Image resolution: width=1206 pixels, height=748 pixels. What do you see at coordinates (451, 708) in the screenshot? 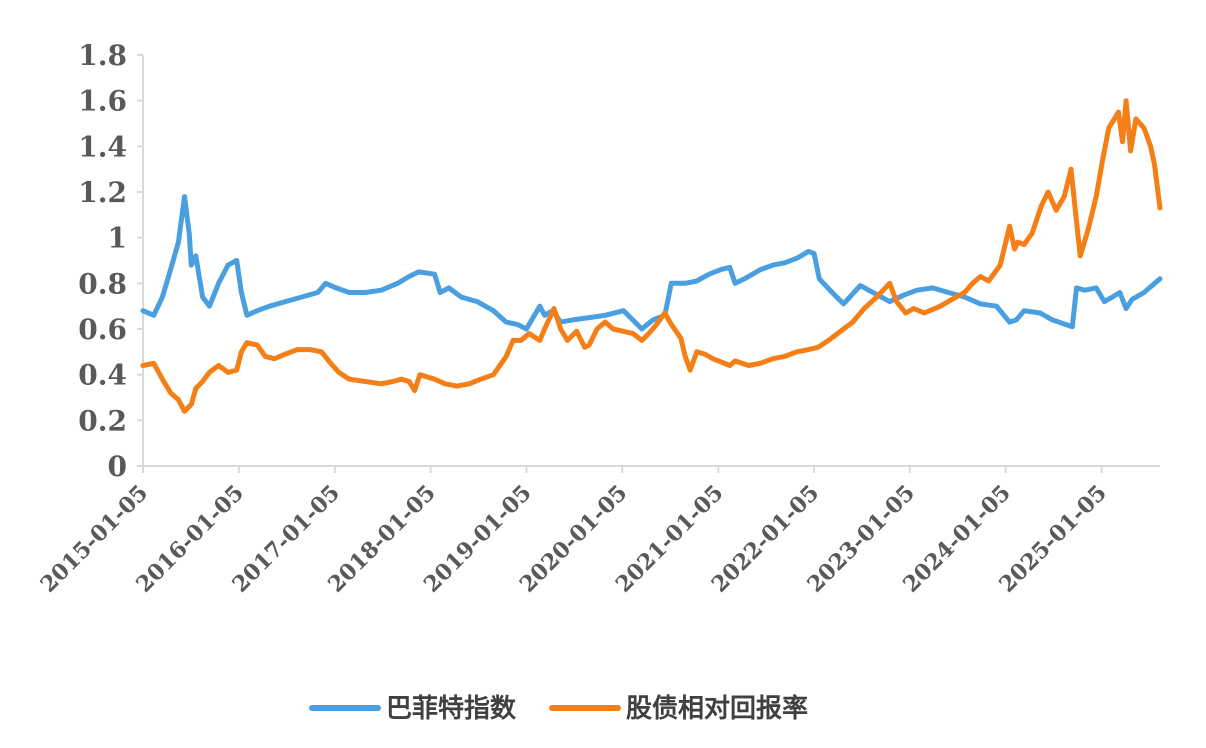
I see `legend-label-0: 巴菲特指数` at bounding box center [451, 708].